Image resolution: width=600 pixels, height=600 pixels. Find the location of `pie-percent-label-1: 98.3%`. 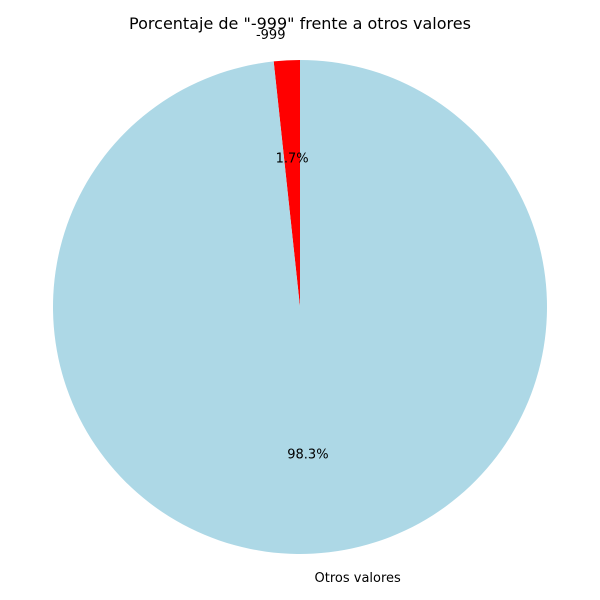

pie-percent-label-1: 98.3% is located at coordinates (307, 454).